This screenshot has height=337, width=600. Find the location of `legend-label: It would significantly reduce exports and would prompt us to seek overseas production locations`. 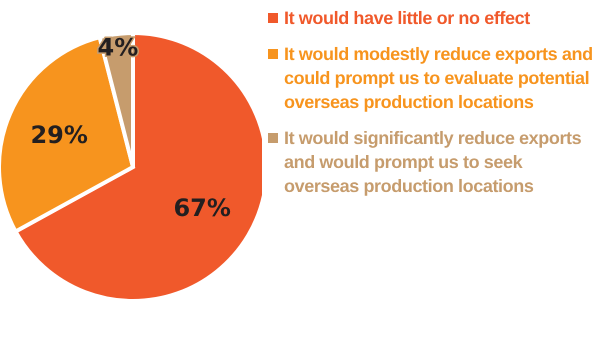

legend-label: It would significantly reduce exports and would prompt us to seek overseas production locations is located at coordinates (433, 162).